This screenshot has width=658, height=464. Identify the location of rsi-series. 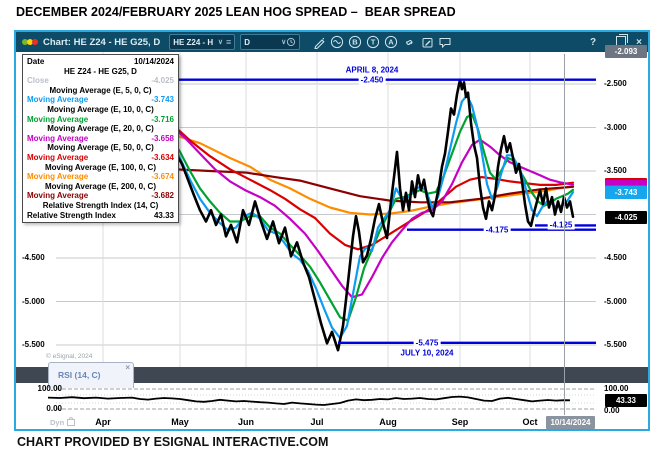
(309, 400).